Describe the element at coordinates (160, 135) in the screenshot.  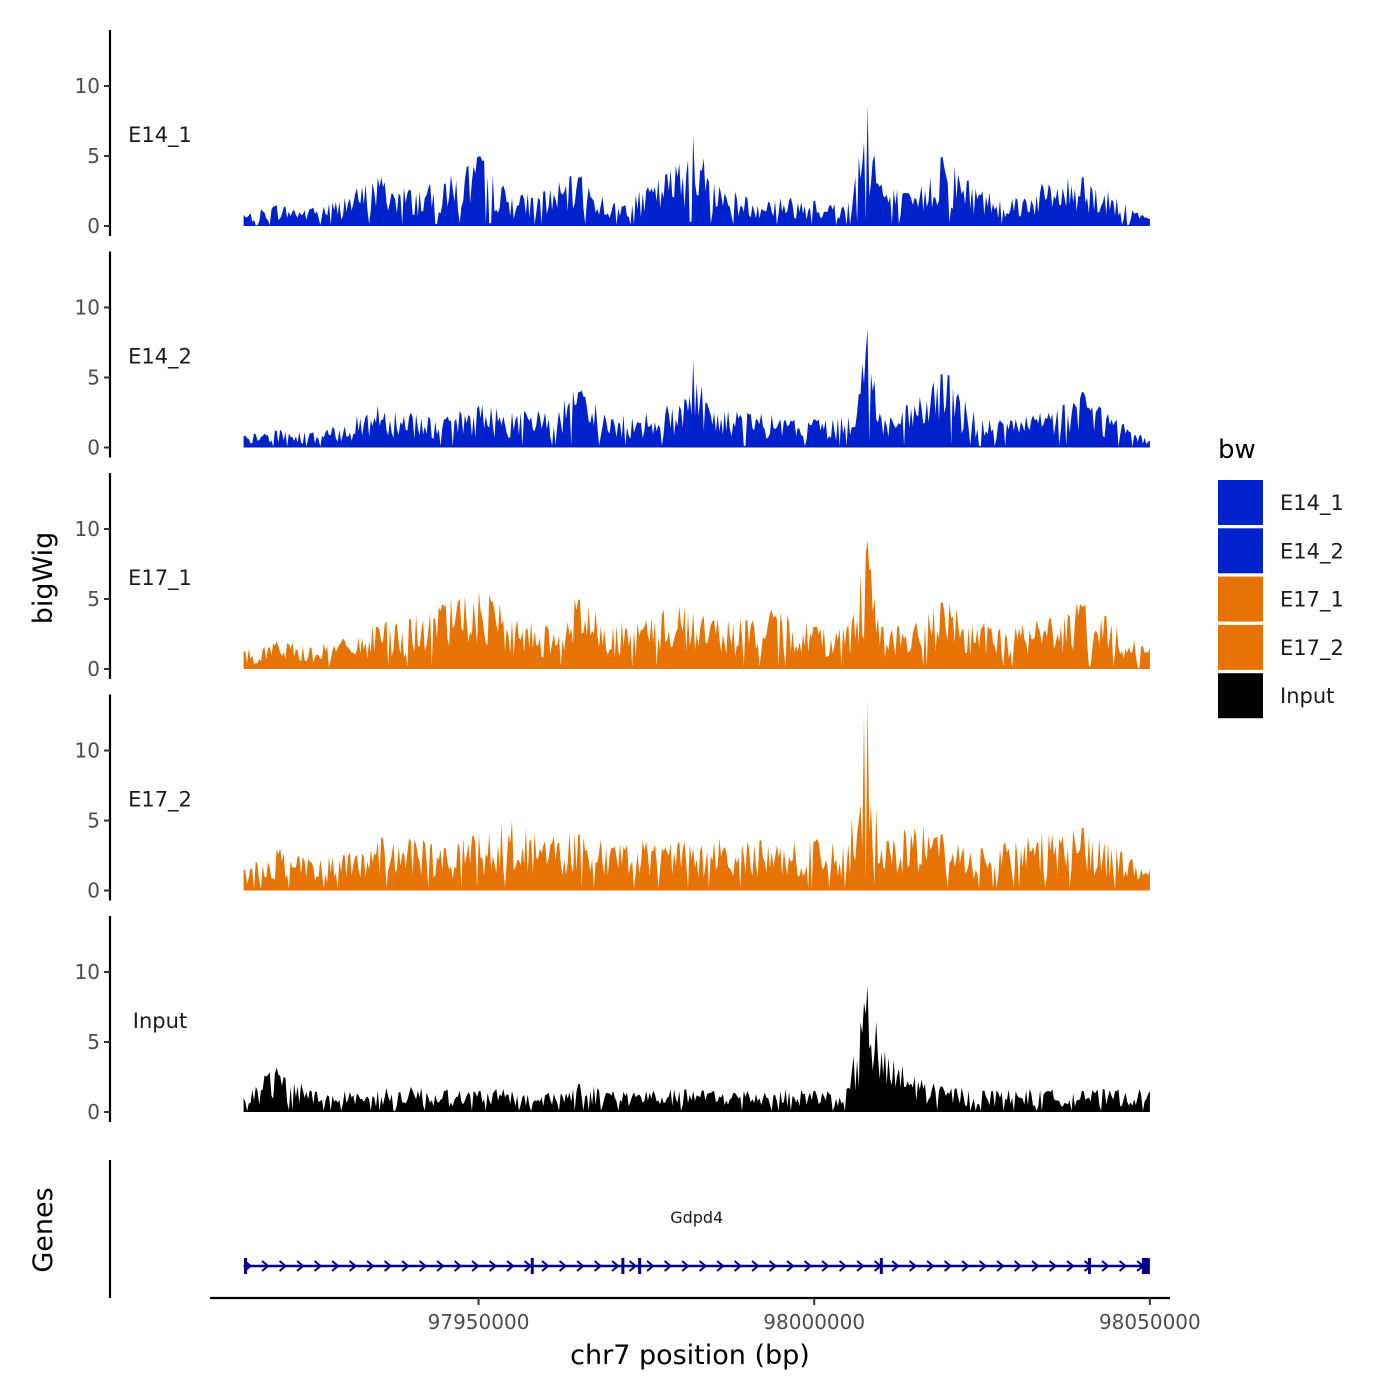
I see `track-label: E14_1` at that location.